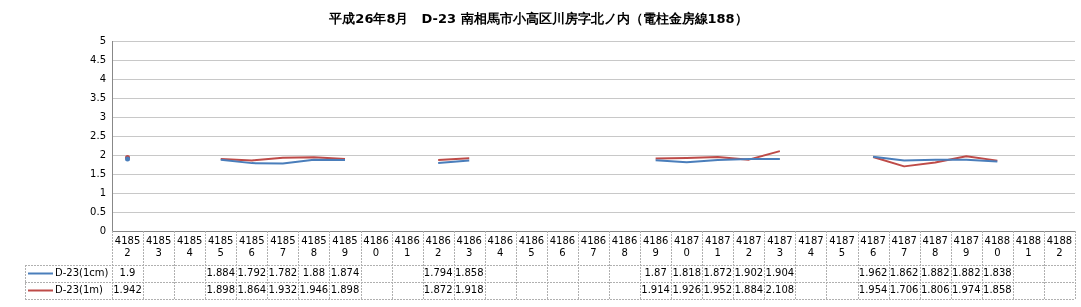  I want to click on data-label: 1.864, so click(252, 290).